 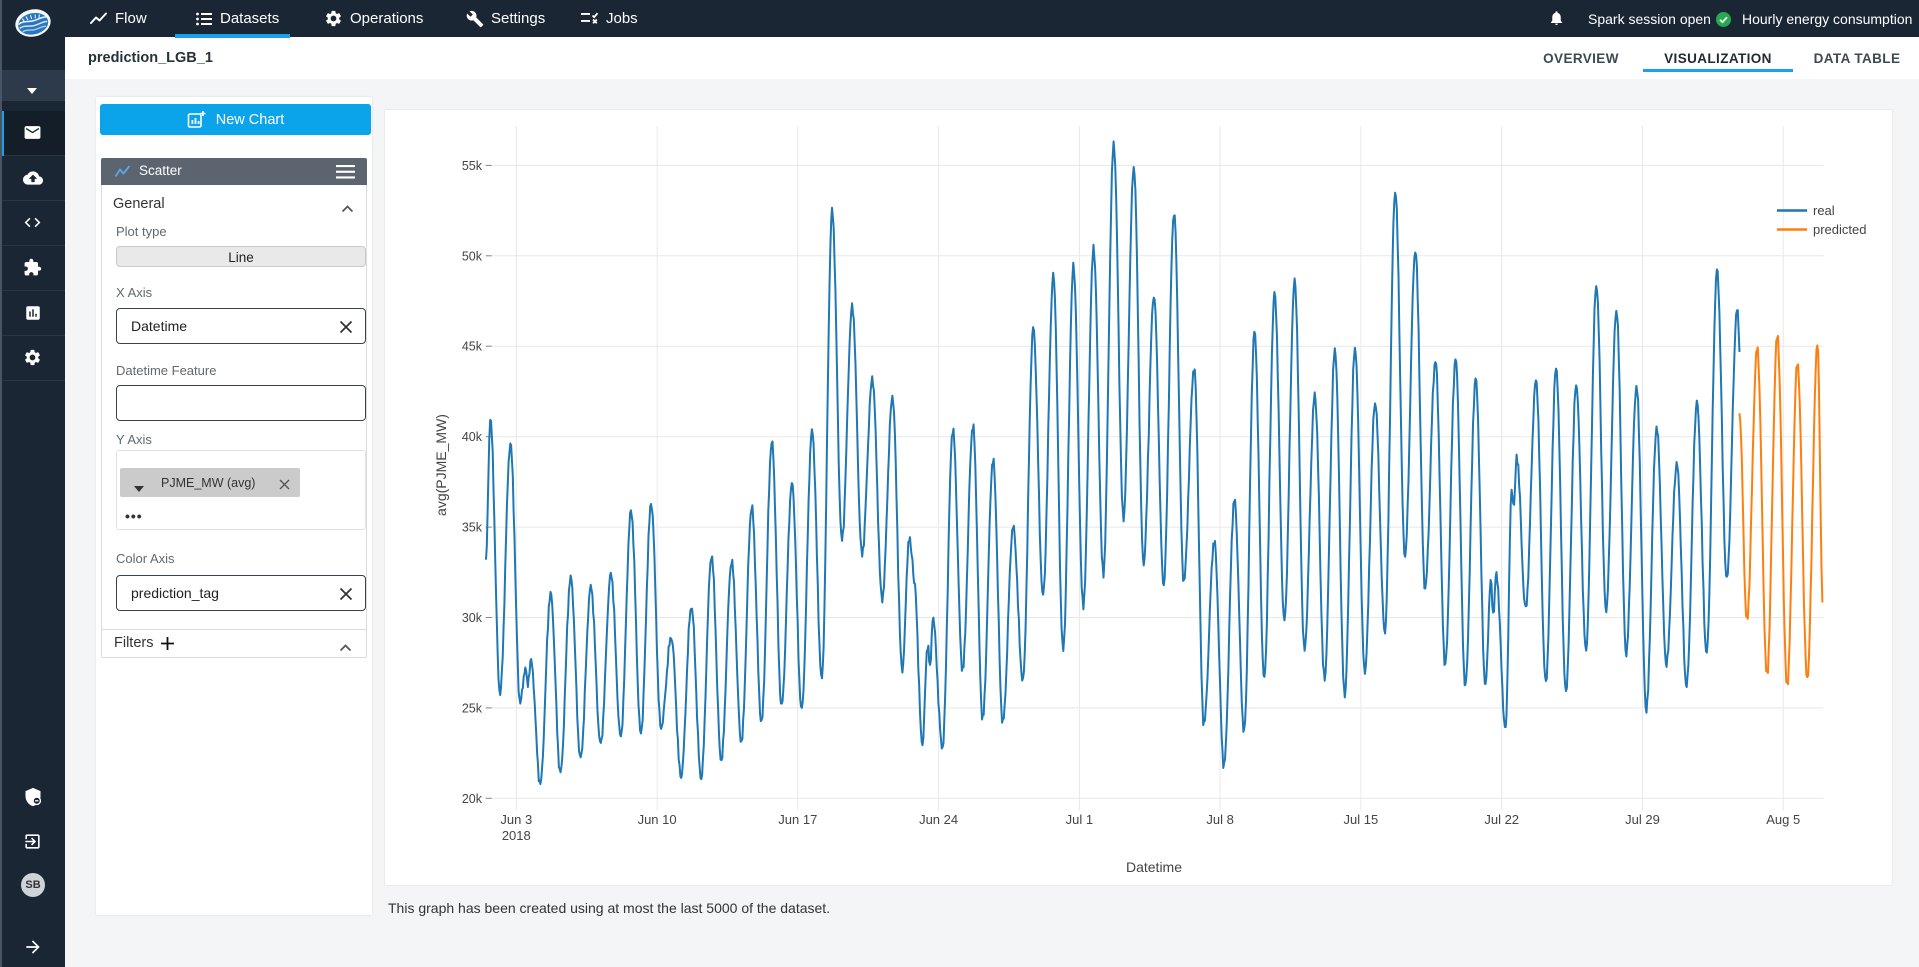 What do you see at coordinates (797, 819) in the screenshot?
I see `svg-text: Jun 17` at bounding box center [797, 819].